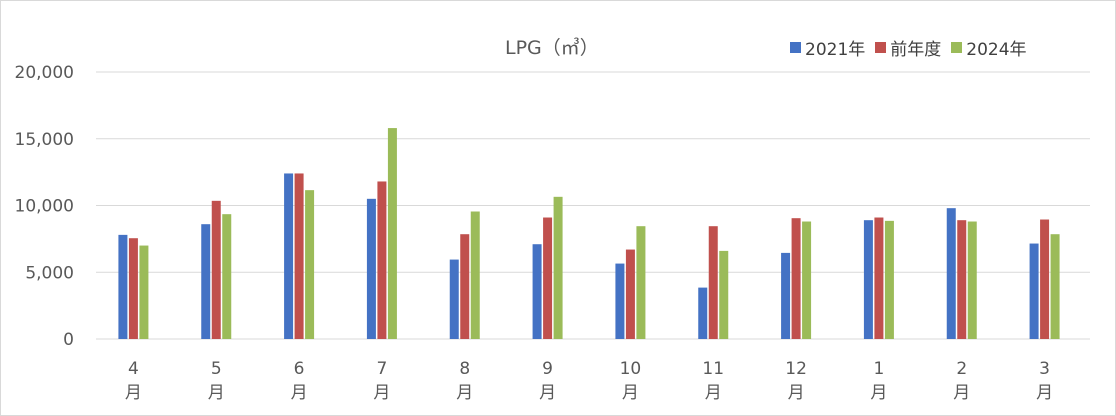 The height and width of the screenshot is (416, 1116). Describe the element at coordinates (49, 273) in the screenshot. I see `y-tick-label: 5,000` at that location.